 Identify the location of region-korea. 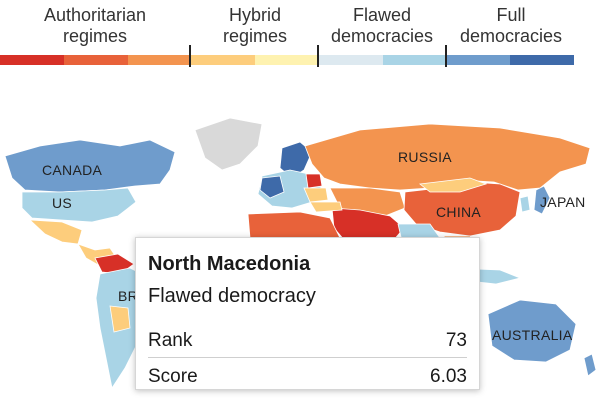
(525, 204).